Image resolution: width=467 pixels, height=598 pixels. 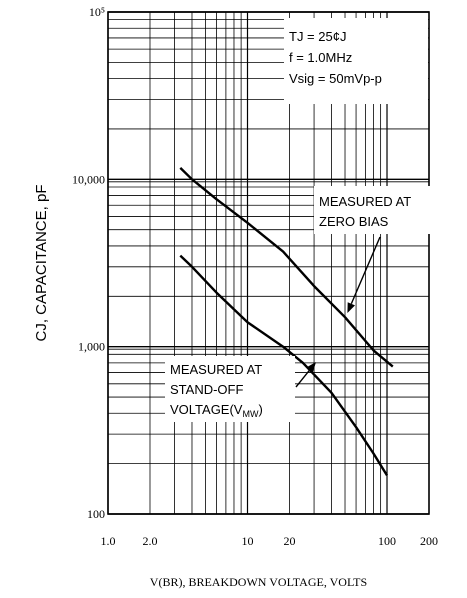 What do you see at coordinates (320, 57) in the screenshot?
I see `condition-text: f = 1.0MHz` at bounding box center [320, 57].